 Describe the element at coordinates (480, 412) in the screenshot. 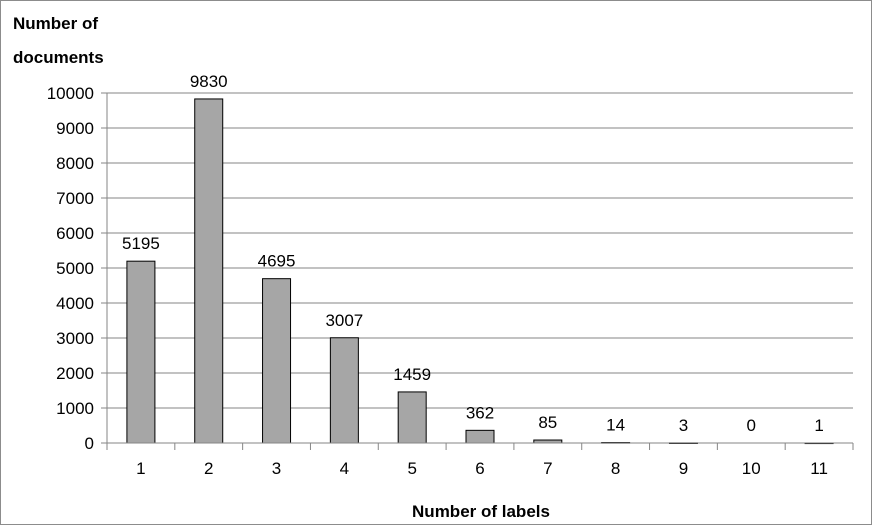

I see `data-label-6: 362` at that location.